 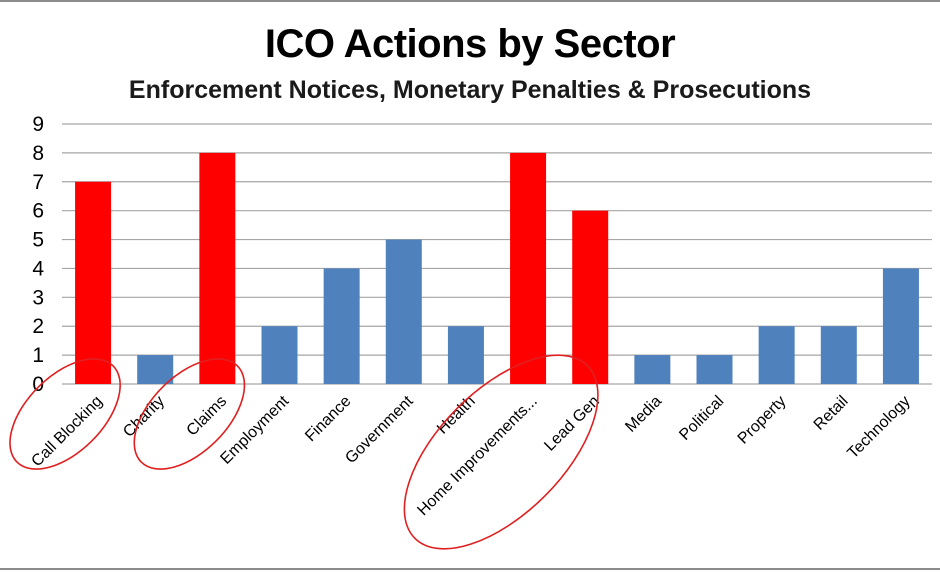 What do you see at coordinates (643, 414) in the screenshot?
I see `x-tick-label: Media` at bounding box center [643, 414].